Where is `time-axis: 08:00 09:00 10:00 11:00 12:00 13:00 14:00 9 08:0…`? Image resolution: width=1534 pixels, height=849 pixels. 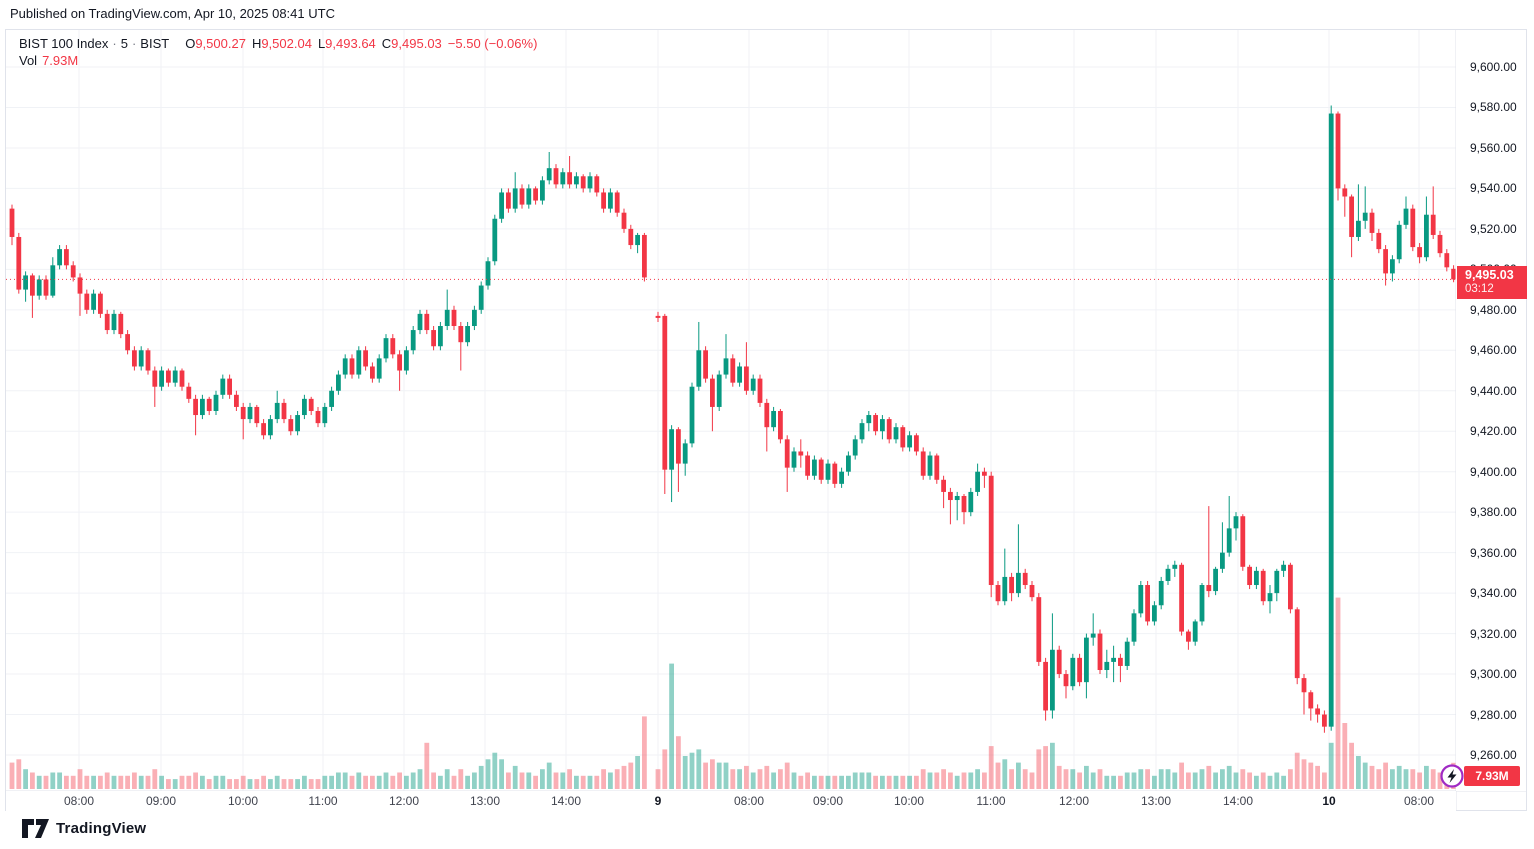 time-axis: 08:00 09:00 10:00 11:00 12:00 13:00 14:00 9 08:0… is located at coordinates (731, 801).